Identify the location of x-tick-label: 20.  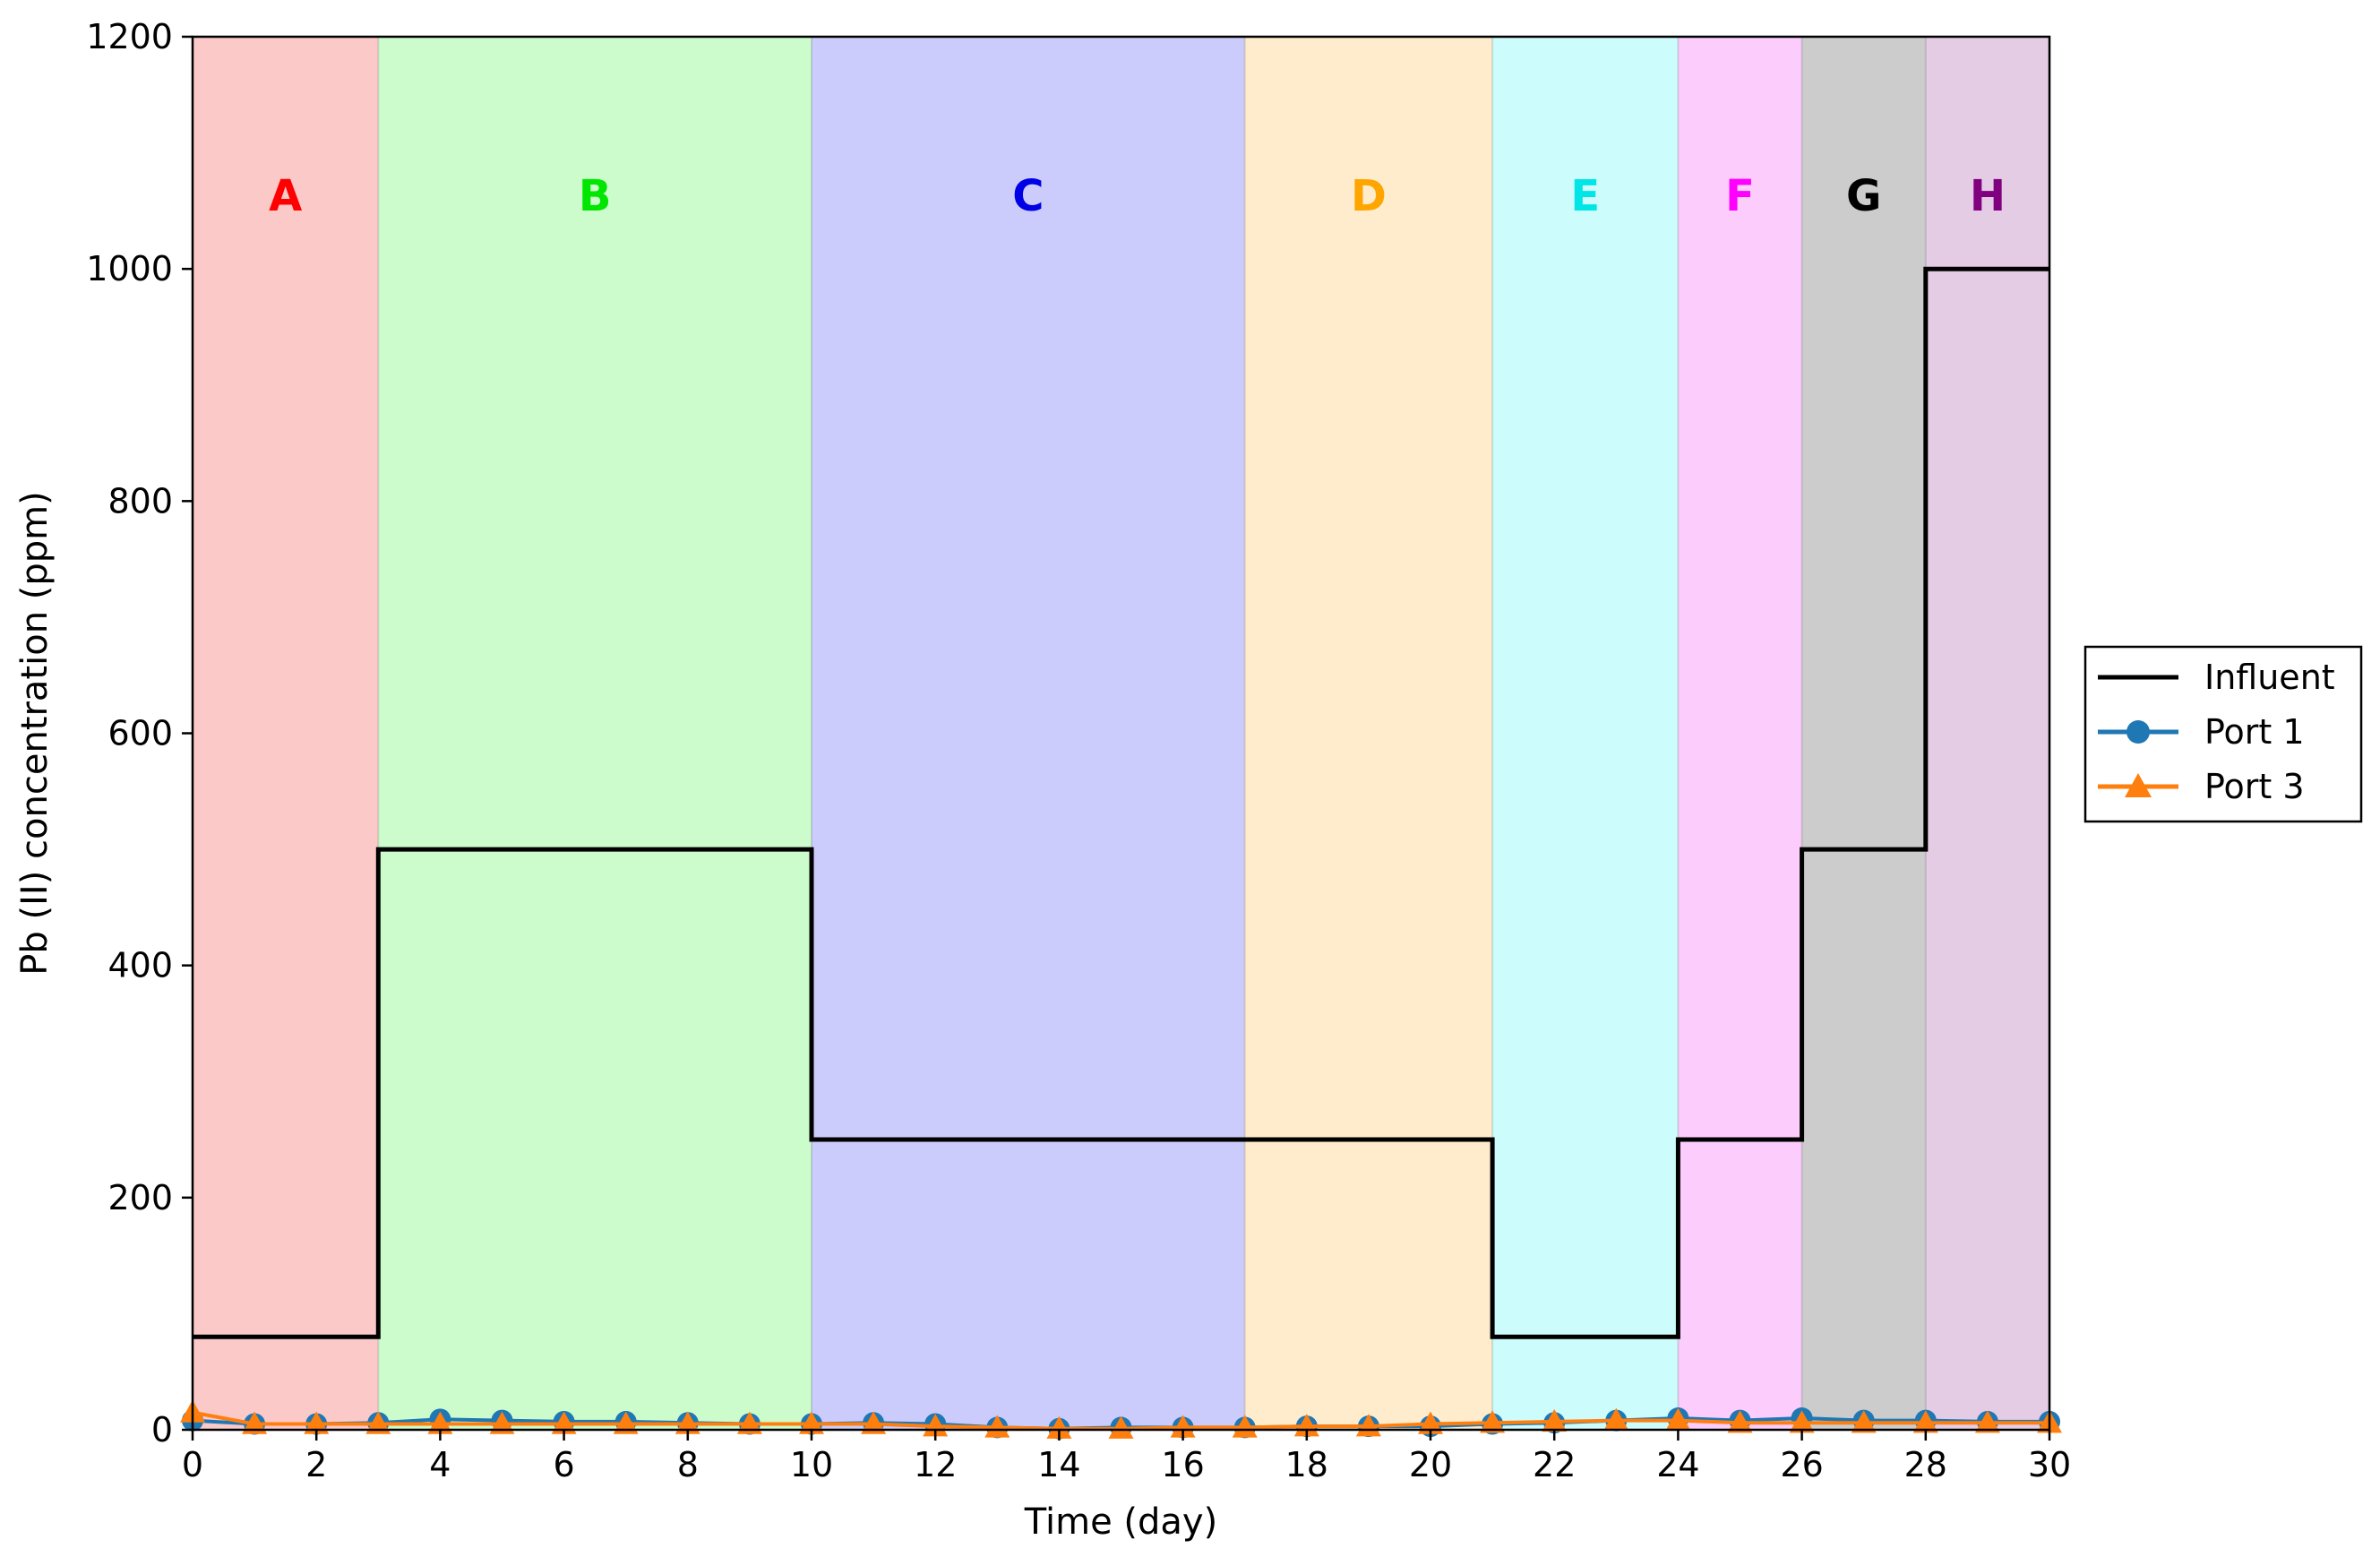
(1430, 1465).